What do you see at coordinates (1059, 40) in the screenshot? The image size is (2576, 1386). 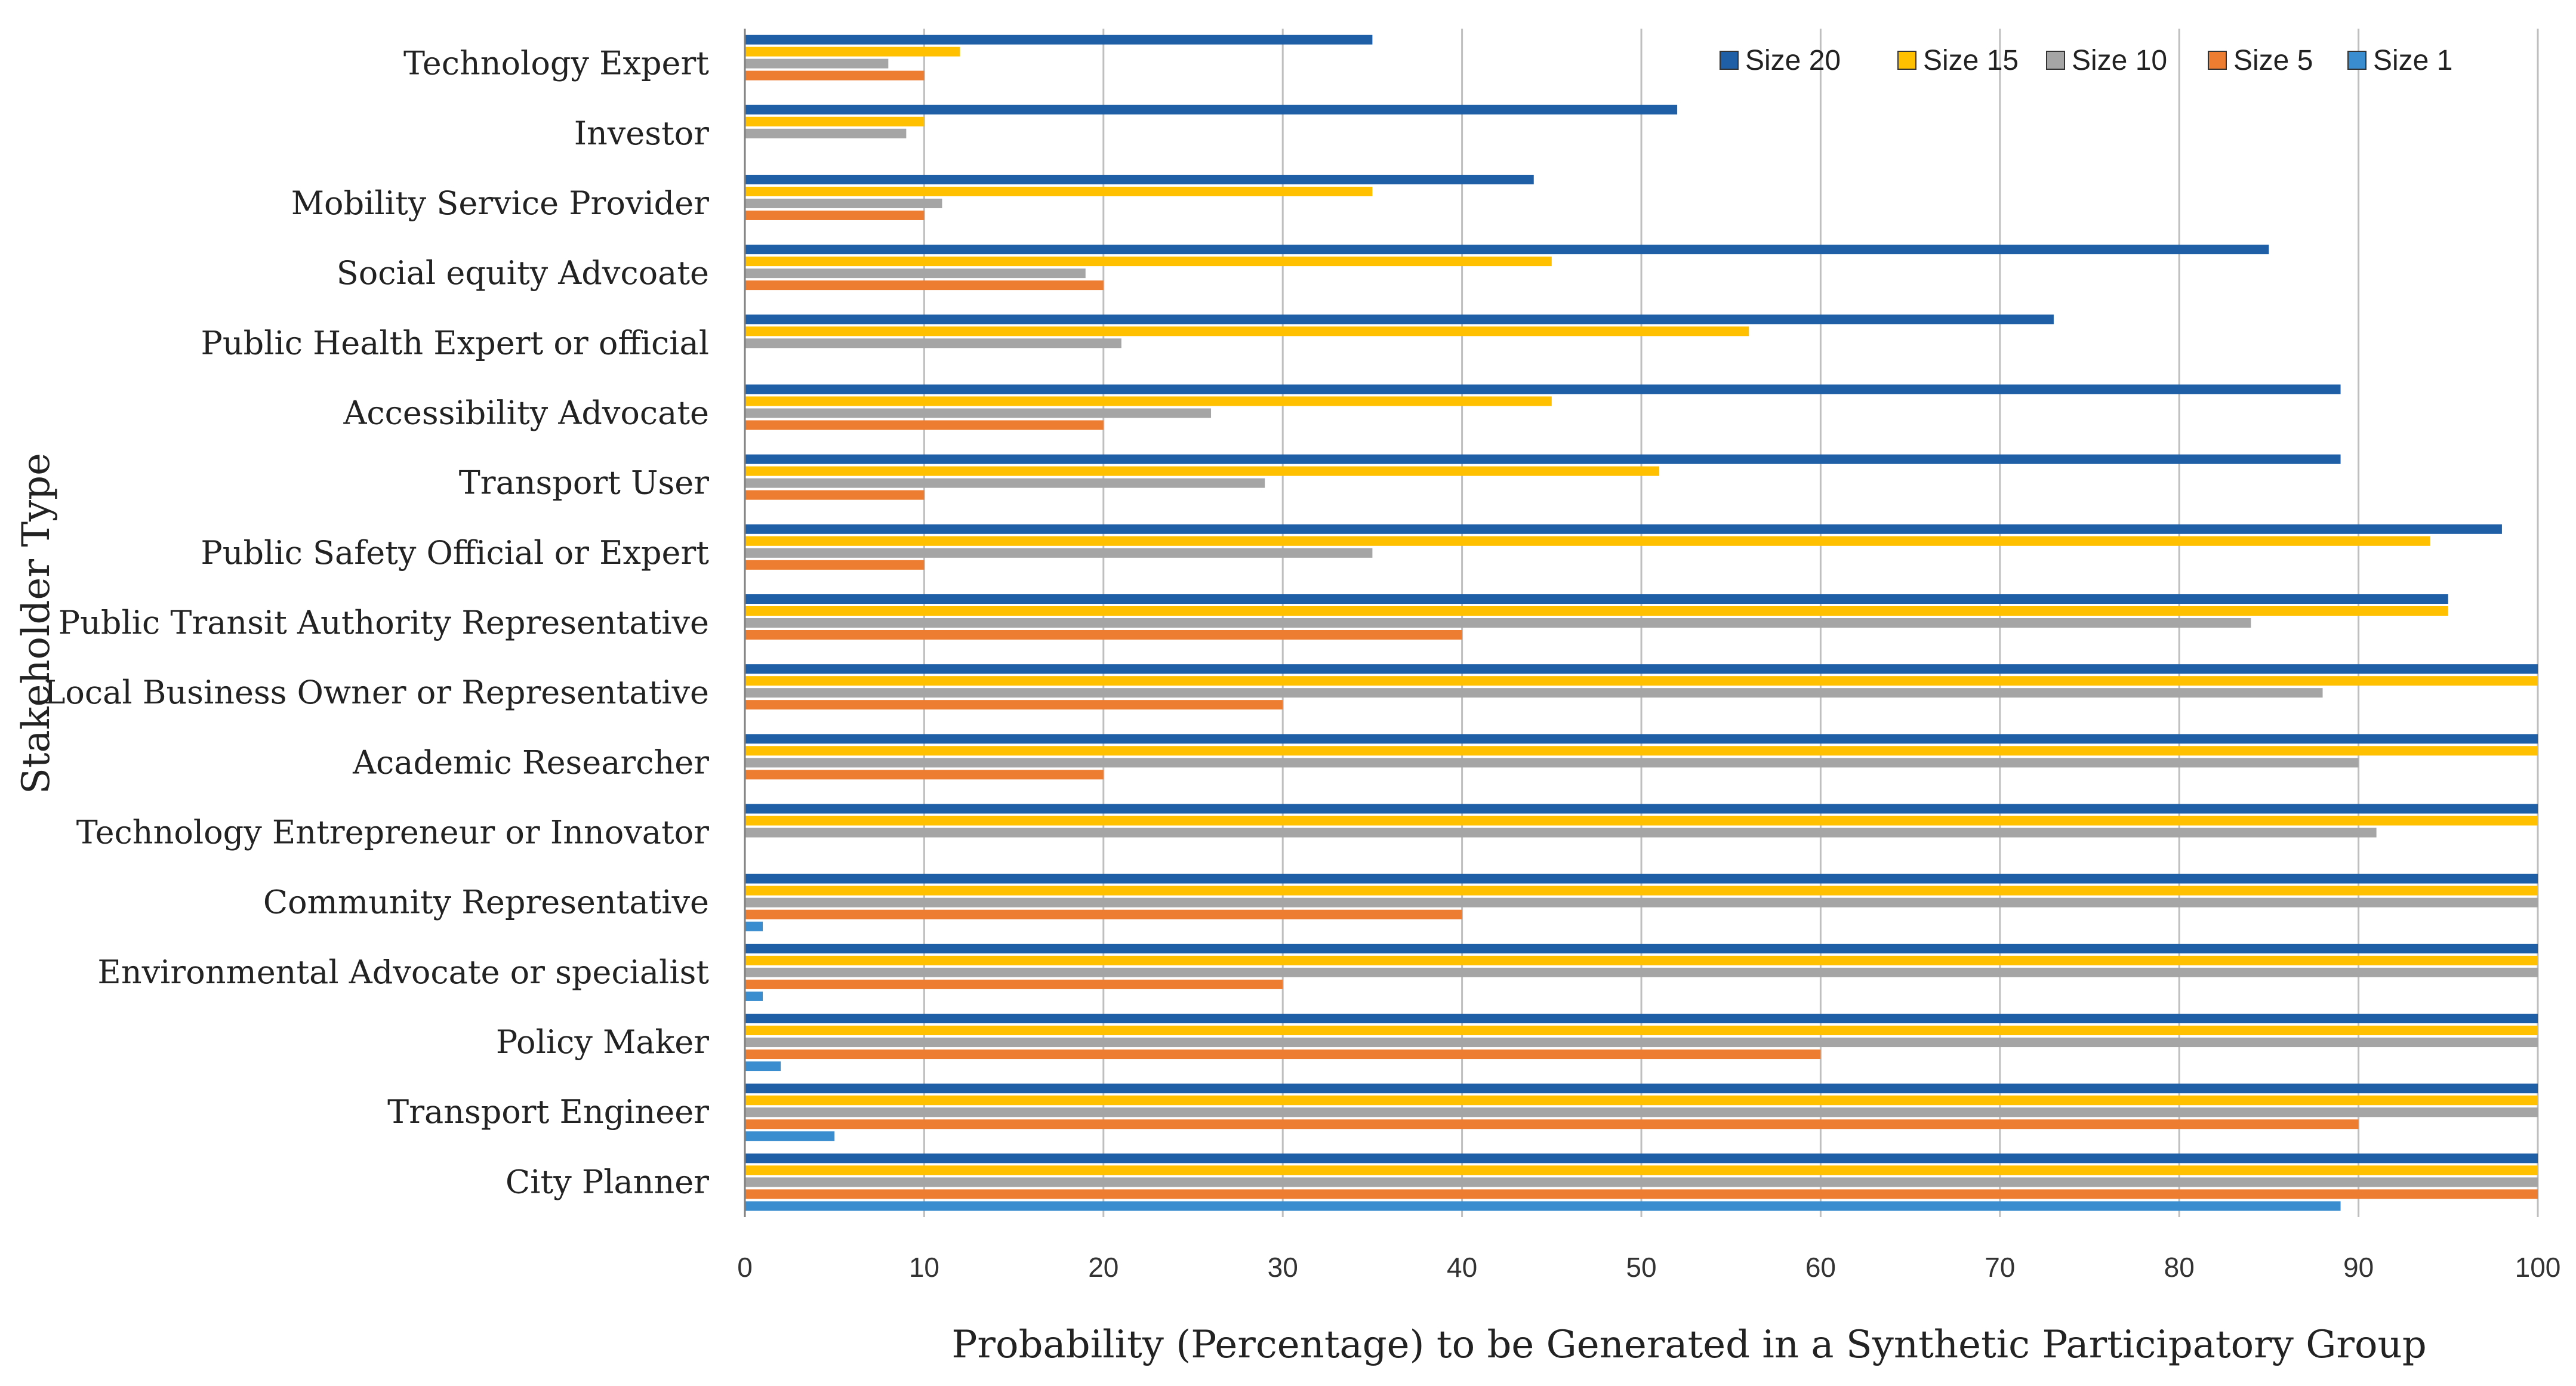 I see `bar-size-20-0: Technology Expert — Size 20: 35` at bounding box center [1059, 40].